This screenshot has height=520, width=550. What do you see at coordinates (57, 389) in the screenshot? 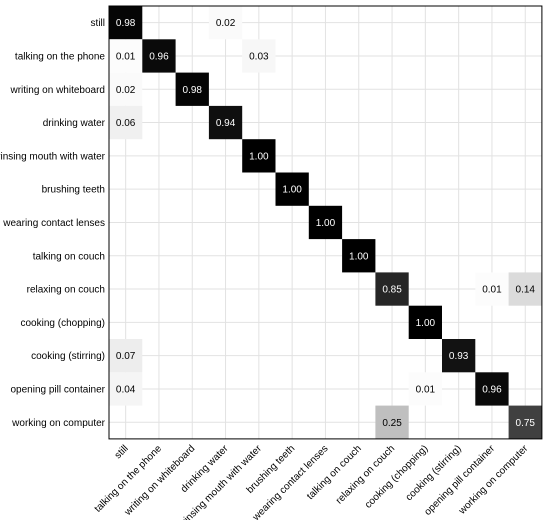
I see `row-tick-label: opening pill container` at bounding box center [57, 389].